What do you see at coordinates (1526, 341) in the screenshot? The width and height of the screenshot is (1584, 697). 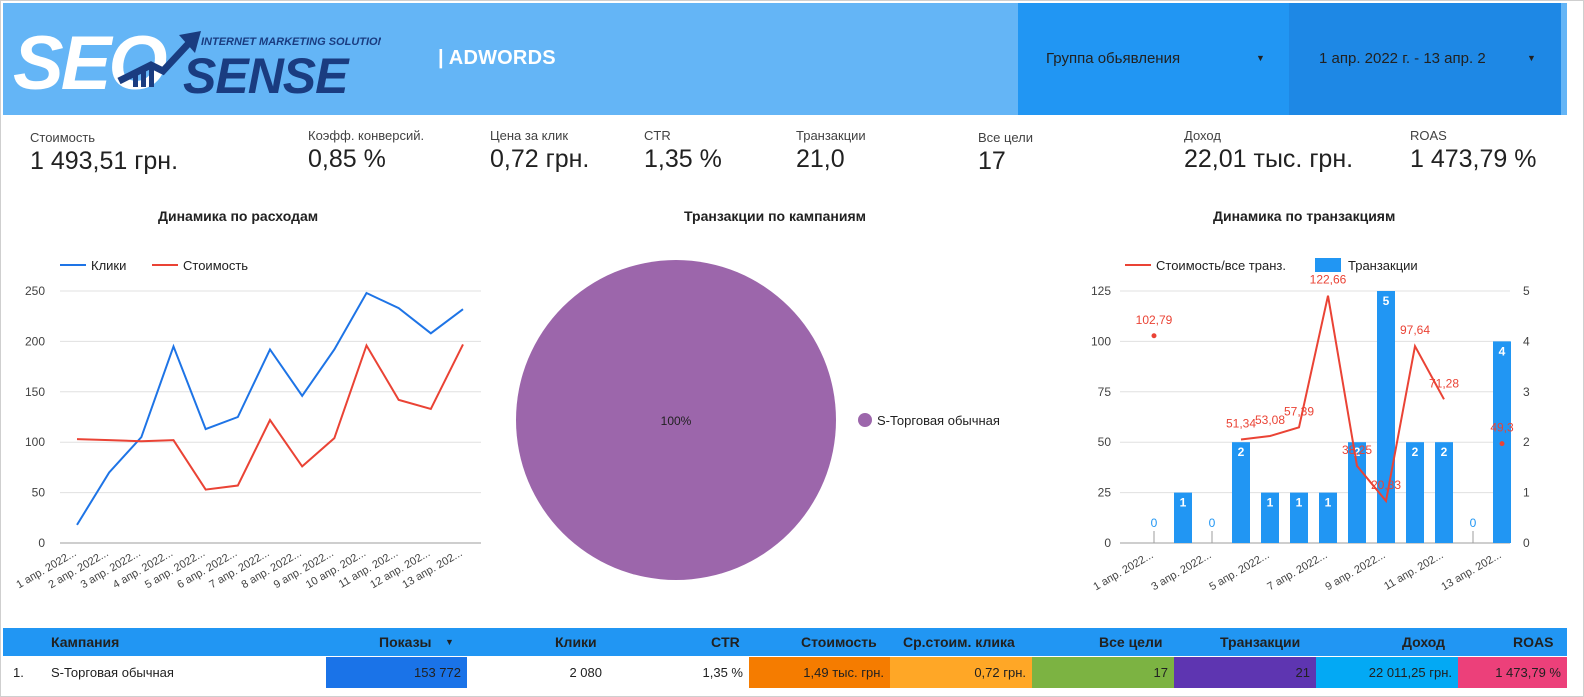 I see `y-tick-label-right: 4` at bounding box center [1526, 341].